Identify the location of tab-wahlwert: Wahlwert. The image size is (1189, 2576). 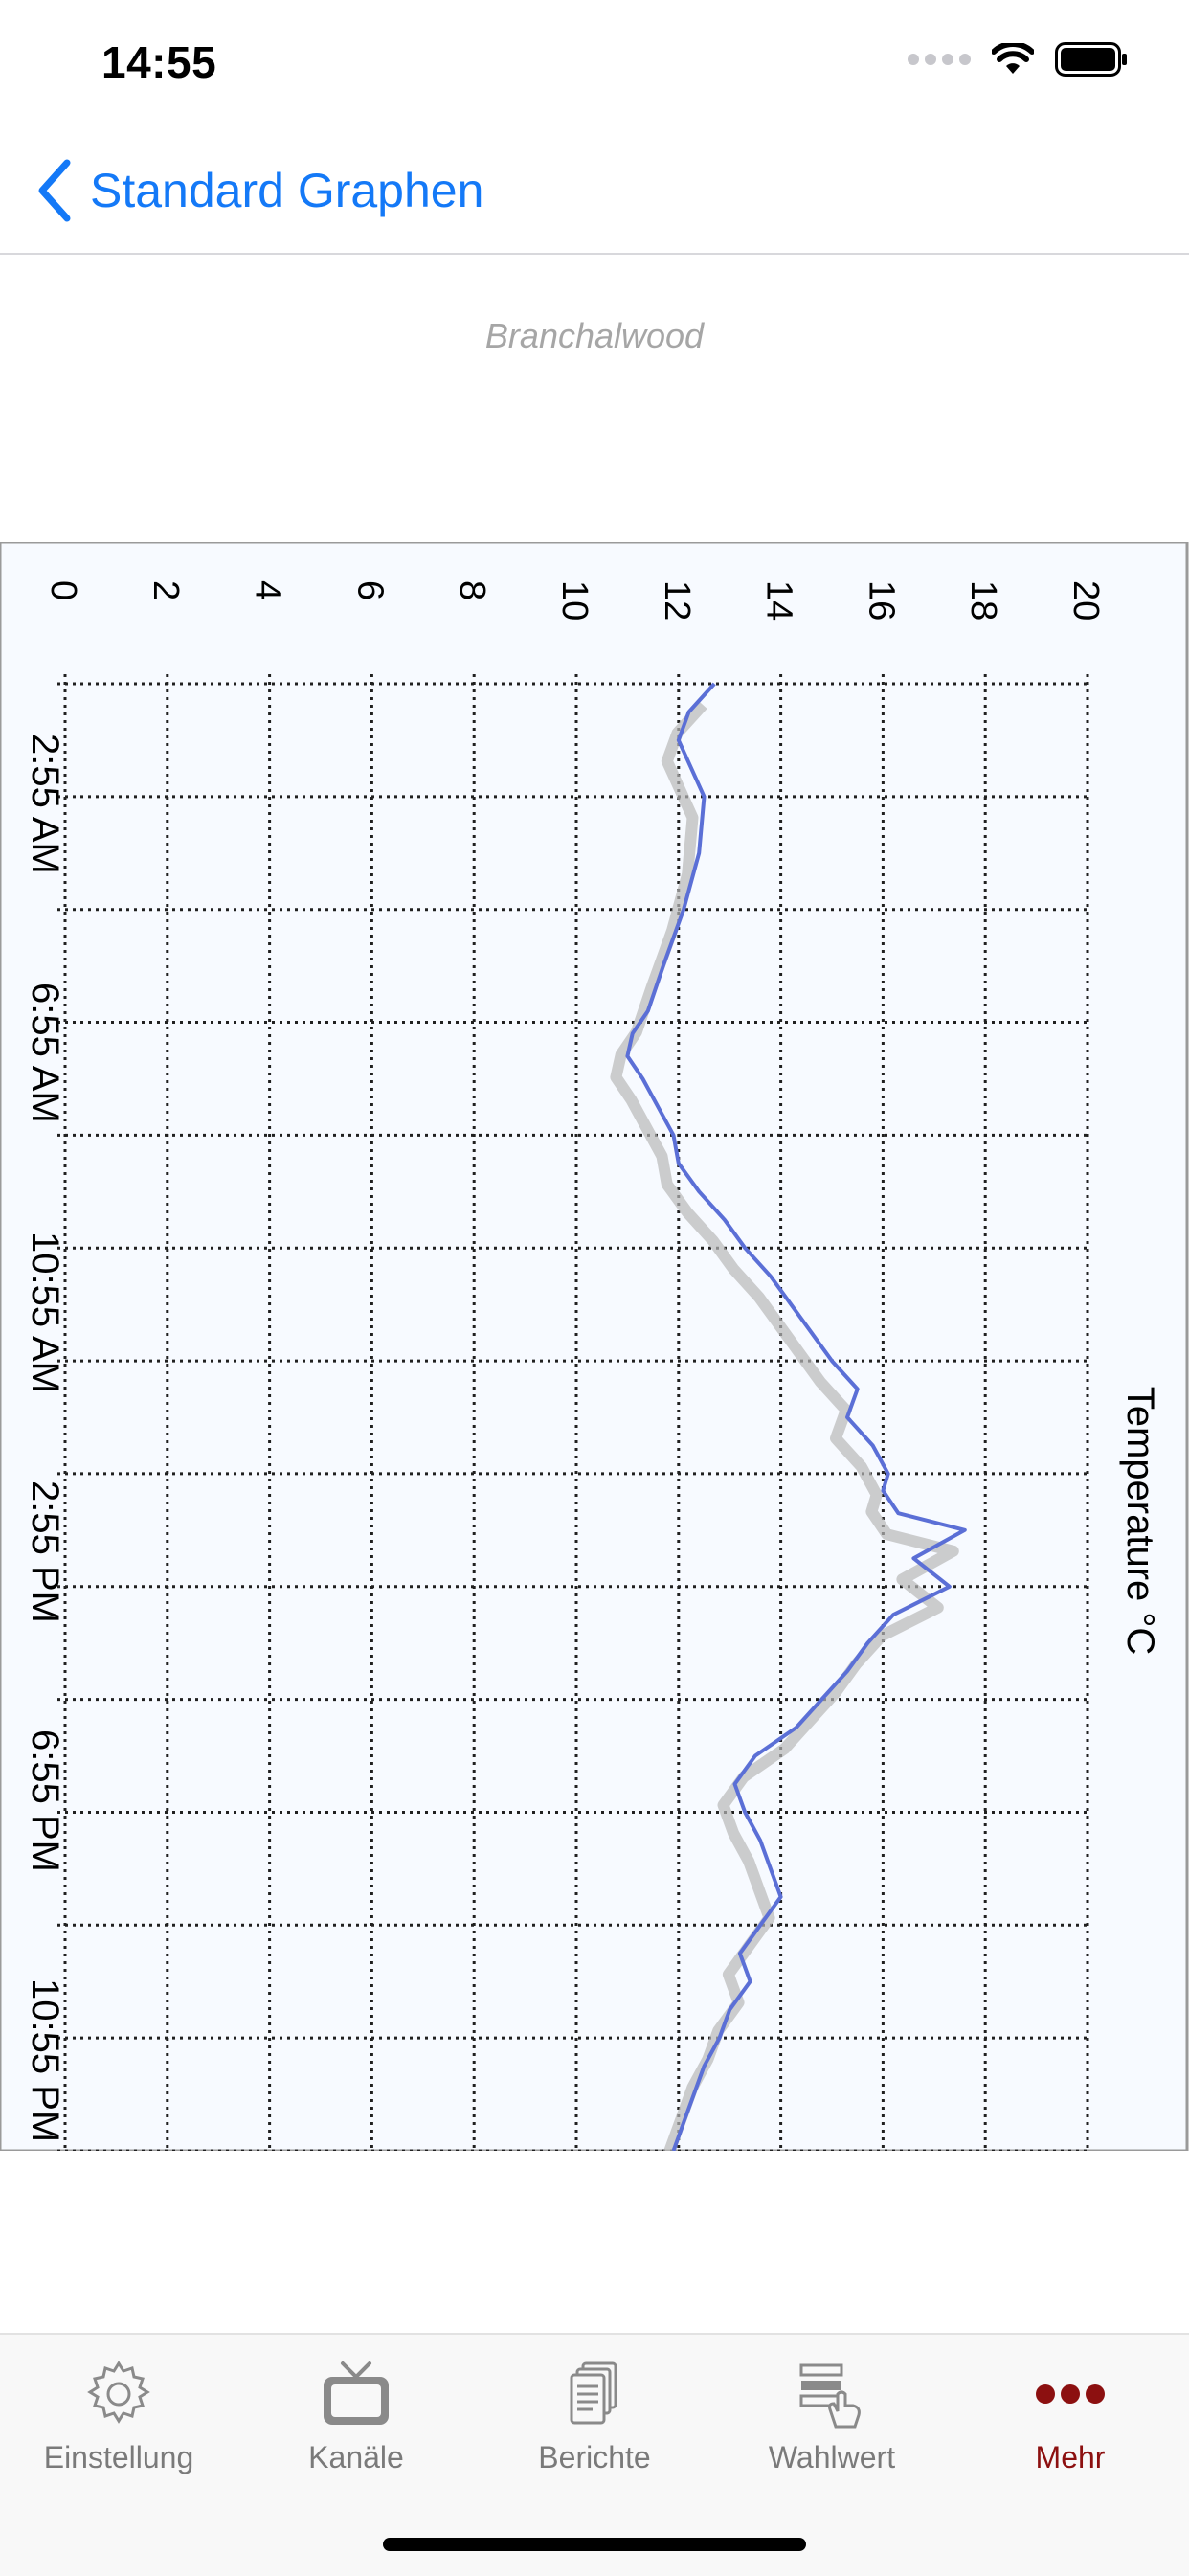
(832, 2416).